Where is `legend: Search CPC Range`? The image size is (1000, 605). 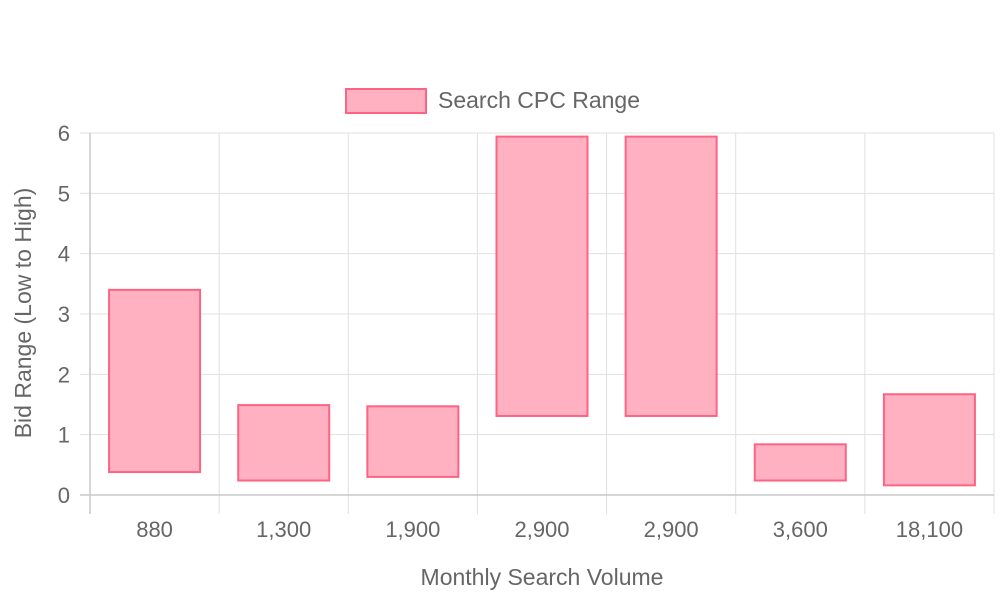 legend: Search CPC Range is located at coordinates (492, 100).